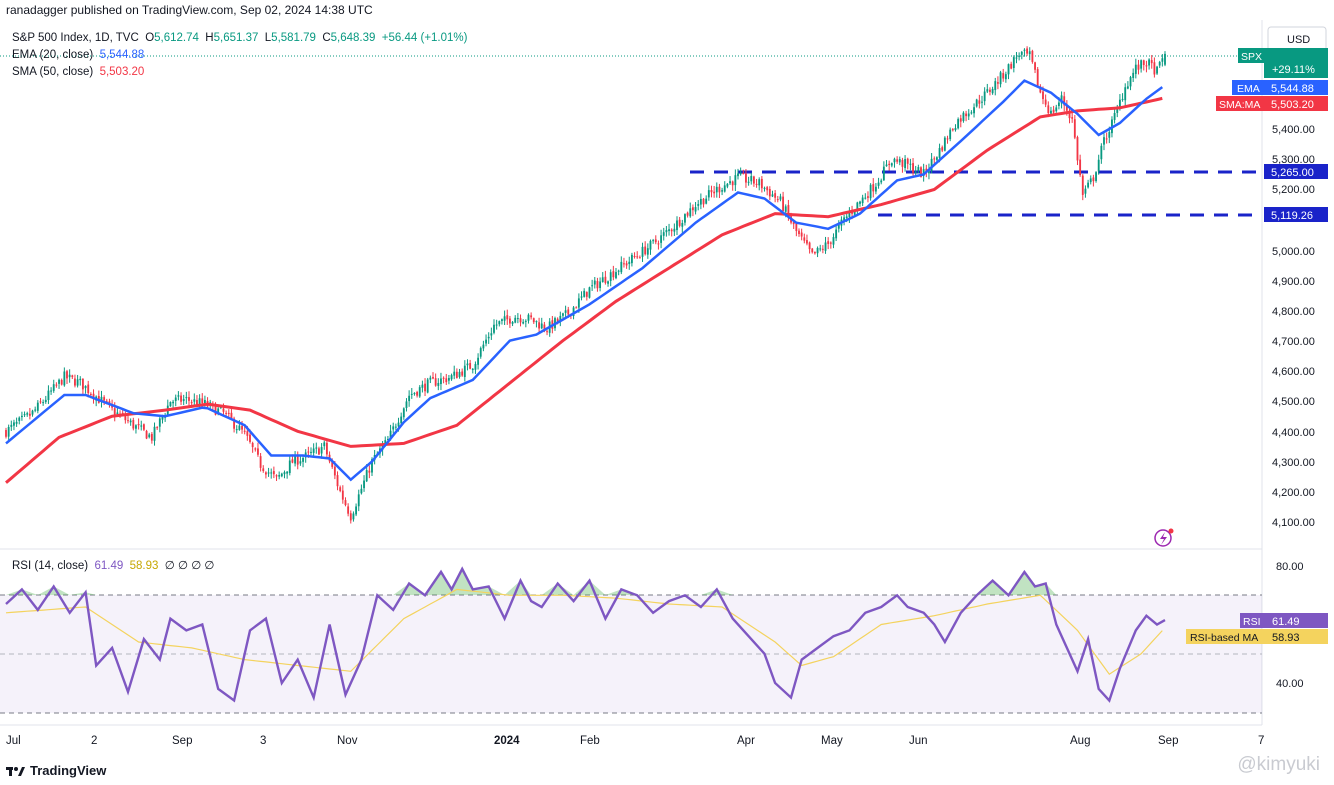 The height and width of the screenshot is (785, 1334). What do you see at coordinates (239, 72) in the screenshot?
I see `legend-sma-row: SMA (50, close) 5,503.20` at bounding box center [239, 72].